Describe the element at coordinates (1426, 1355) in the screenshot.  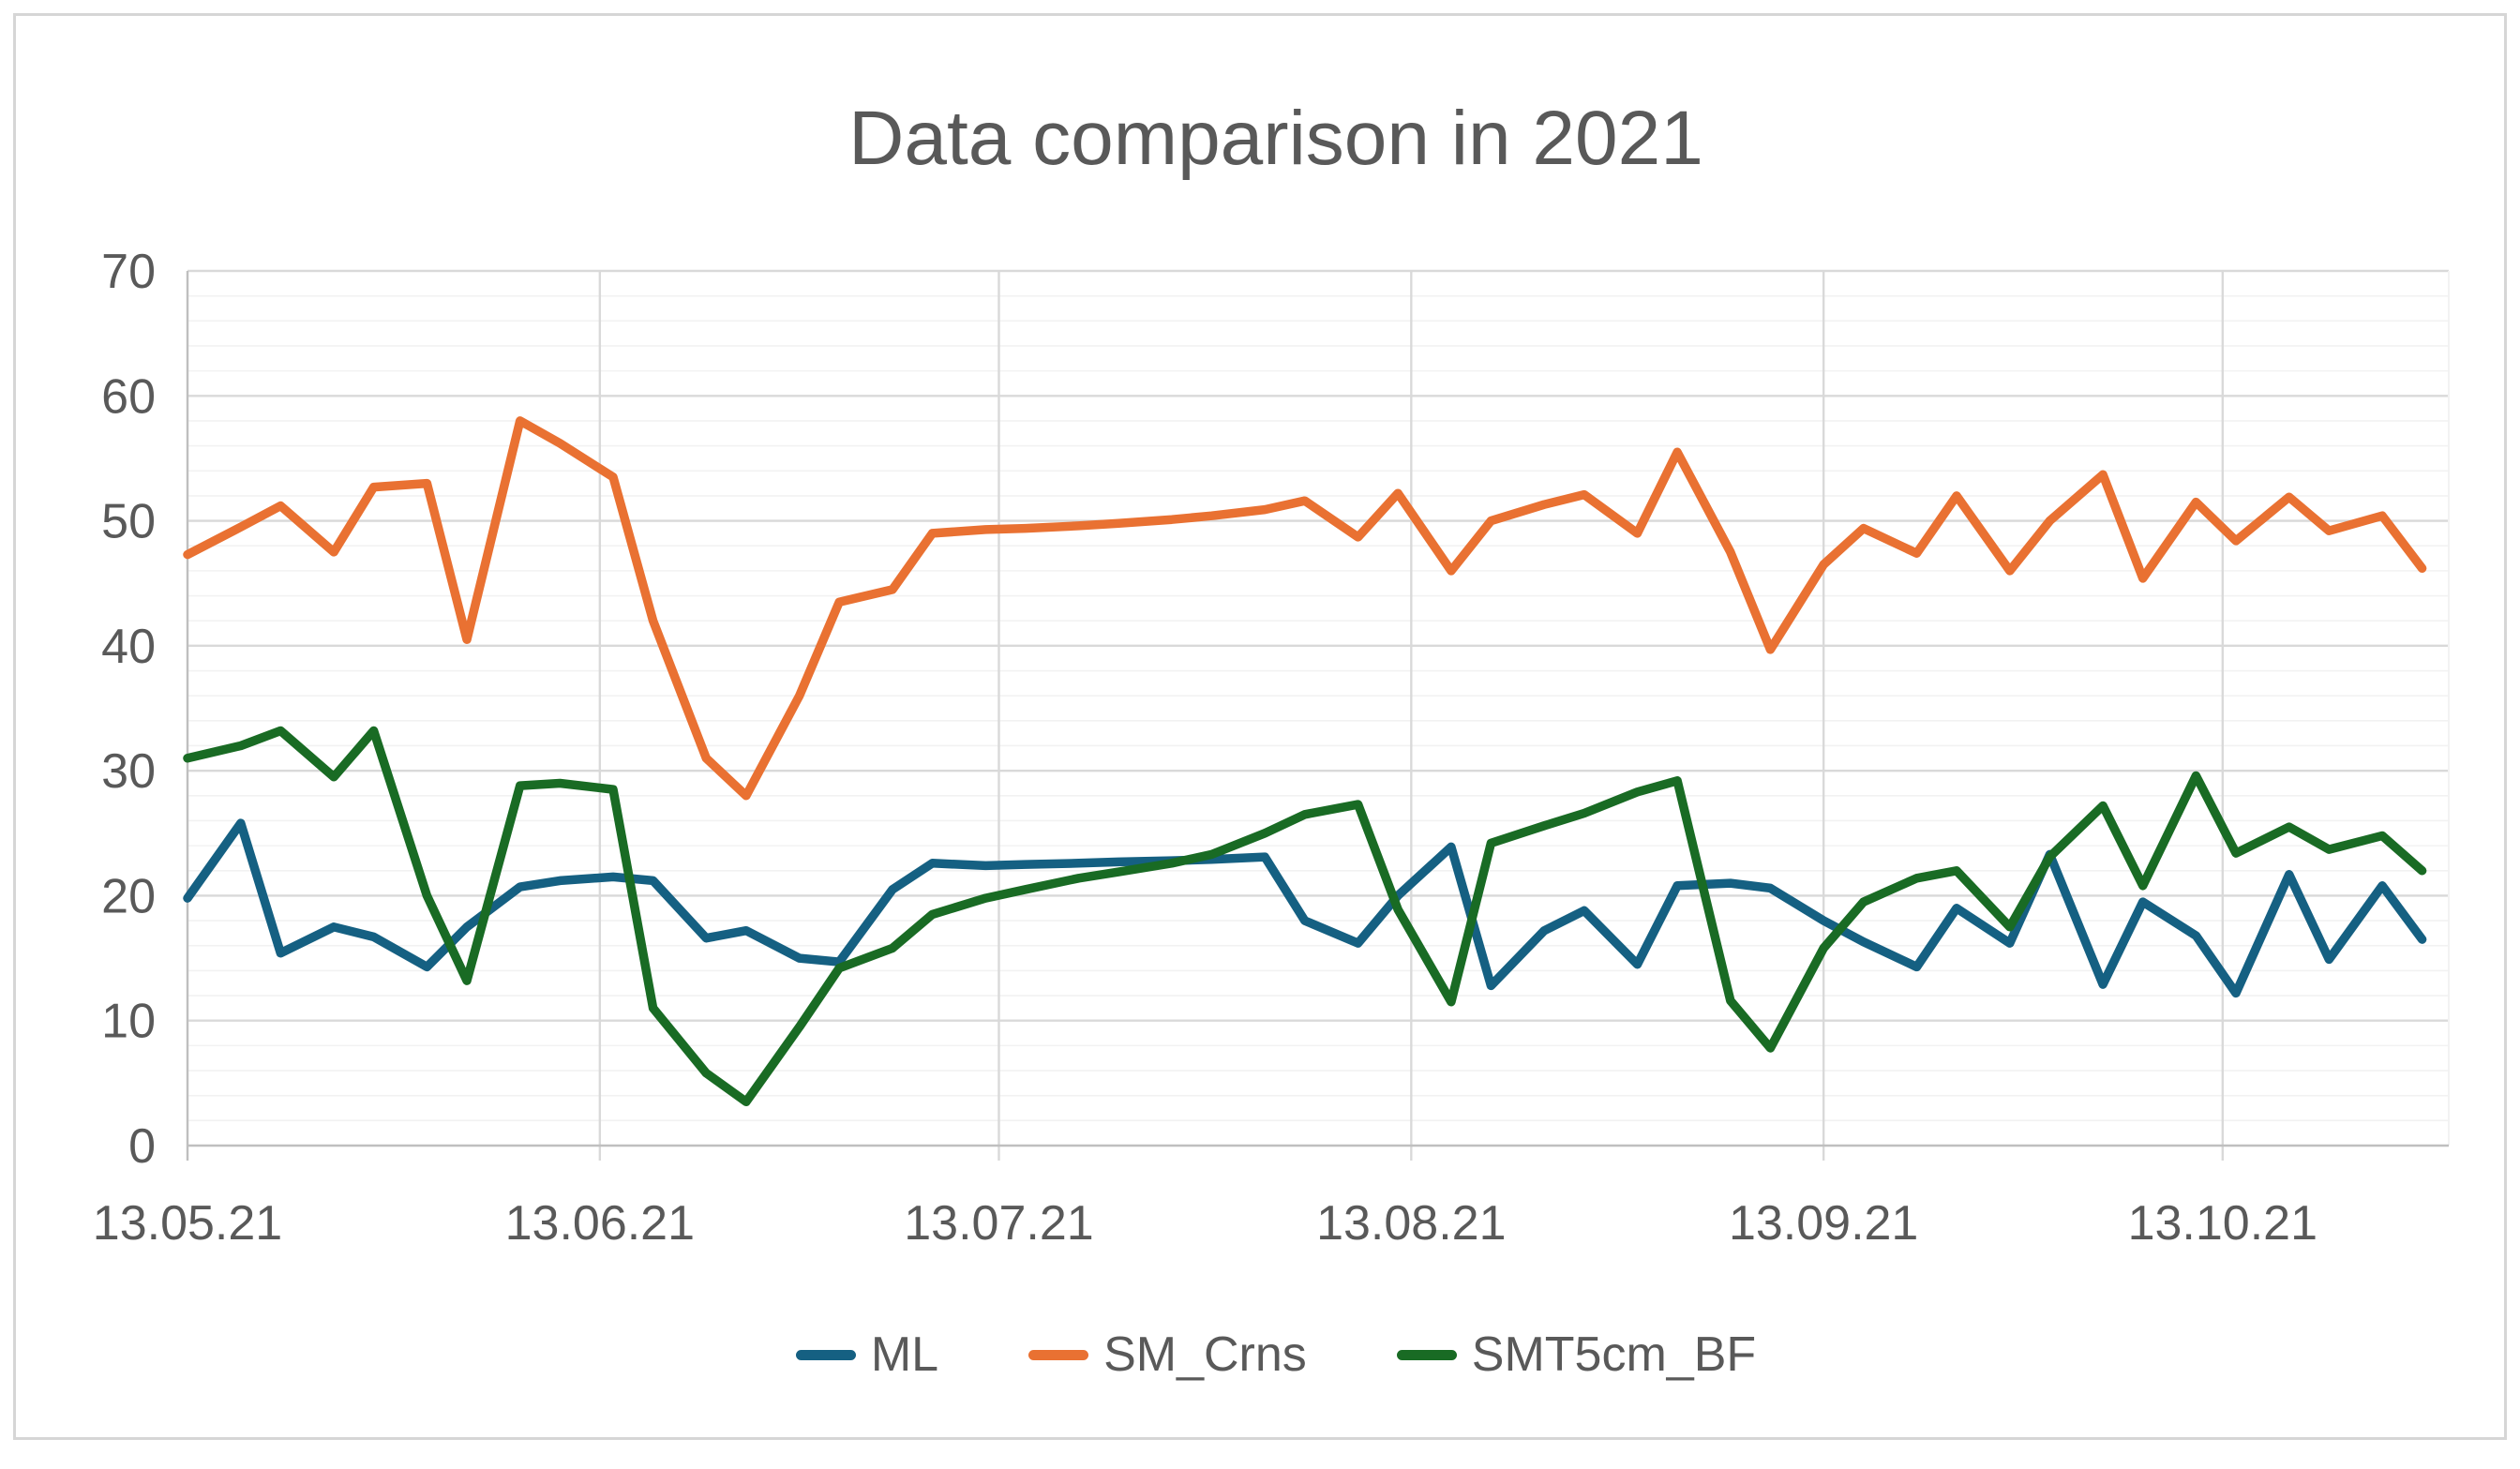
I see `legend-swatch-smt5cm-bf-icon` at that location.